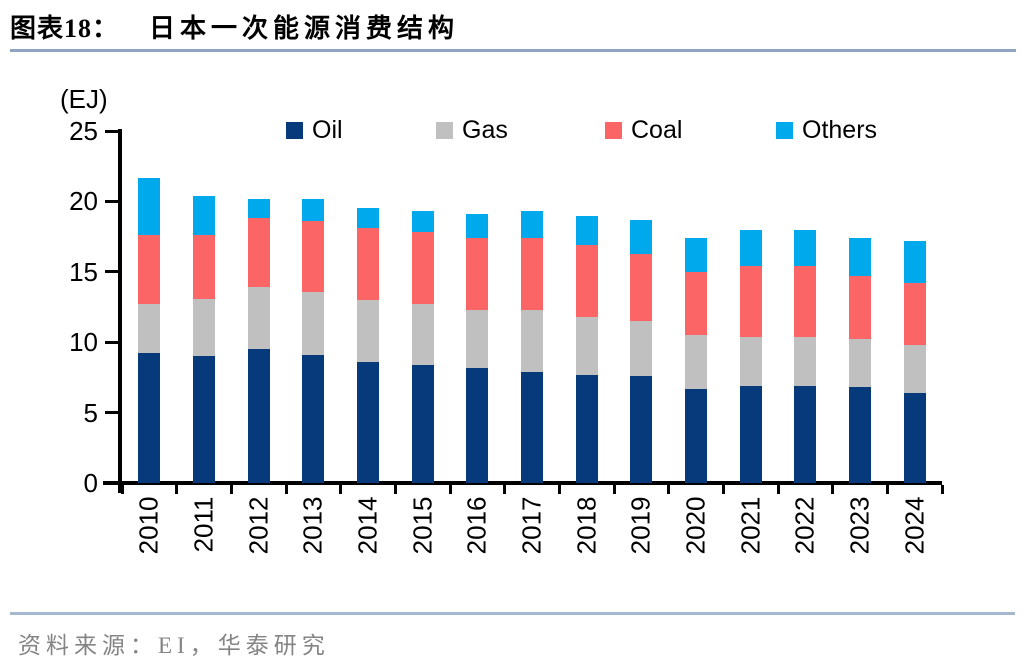 The width and height of the screenshot is (1036, 668). Describe the element at coordinates (586, 345) in the screenshot. I see `bar-segment-gas-2018` at that location.